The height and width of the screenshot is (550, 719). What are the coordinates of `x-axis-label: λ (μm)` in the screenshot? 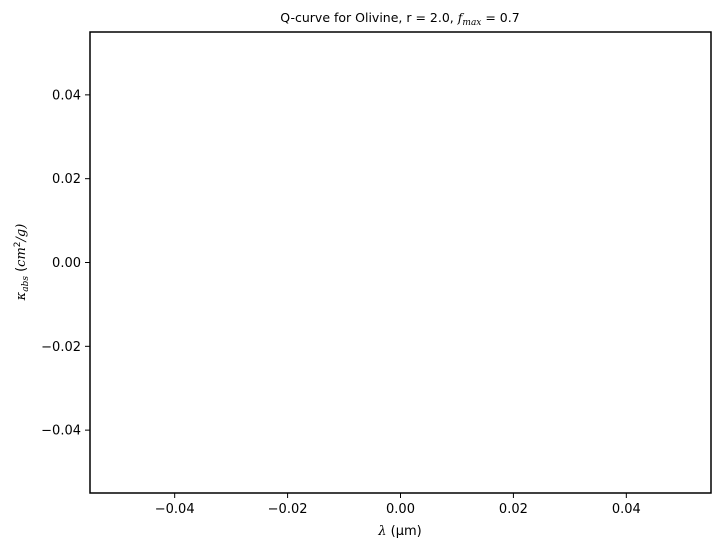 It's located at (399, 531).